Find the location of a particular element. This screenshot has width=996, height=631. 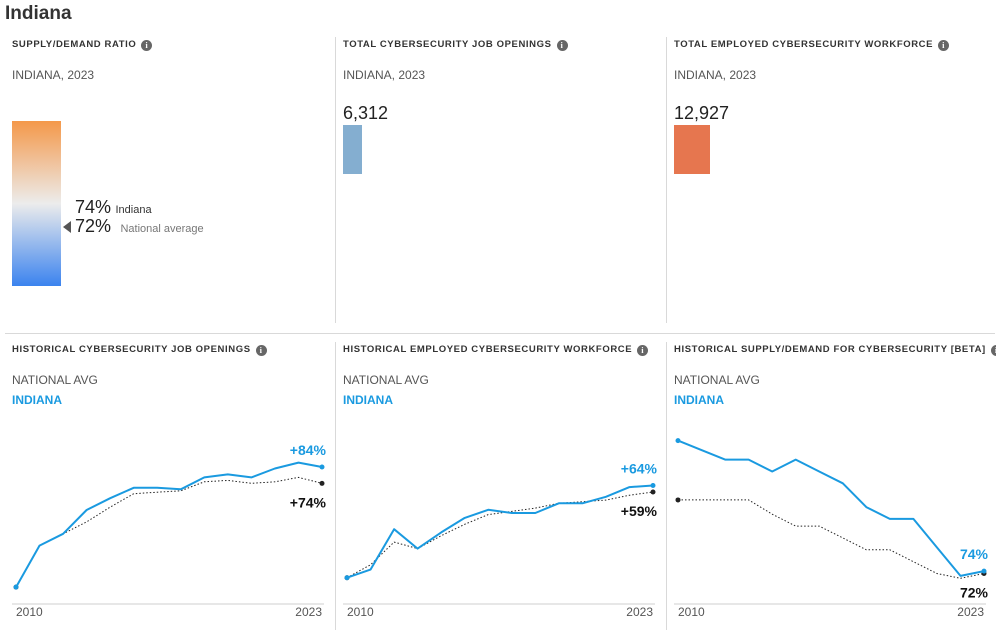

line-chart-supply-demand: 2010 2023 74% 72% is located at coordinates (831, 528).